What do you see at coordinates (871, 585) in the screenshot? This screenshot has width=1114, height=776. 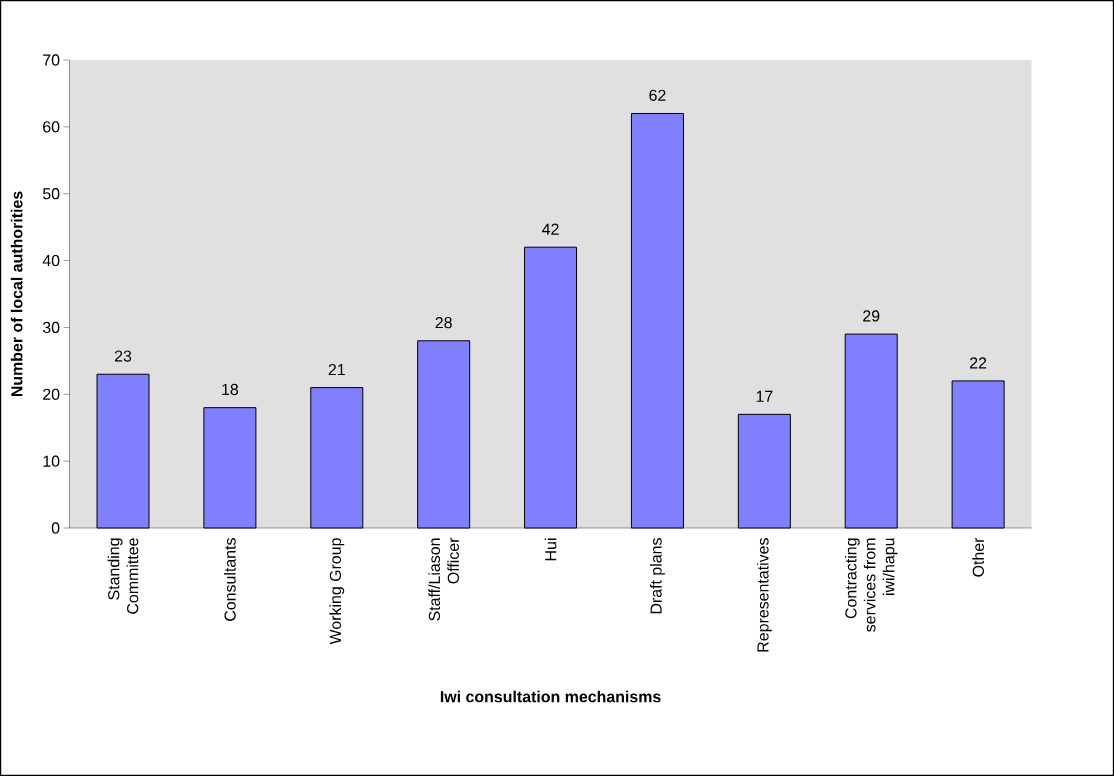 I see `x-tick-label: Contracting services from iwi/hapu` at bounding box center [871, 585].